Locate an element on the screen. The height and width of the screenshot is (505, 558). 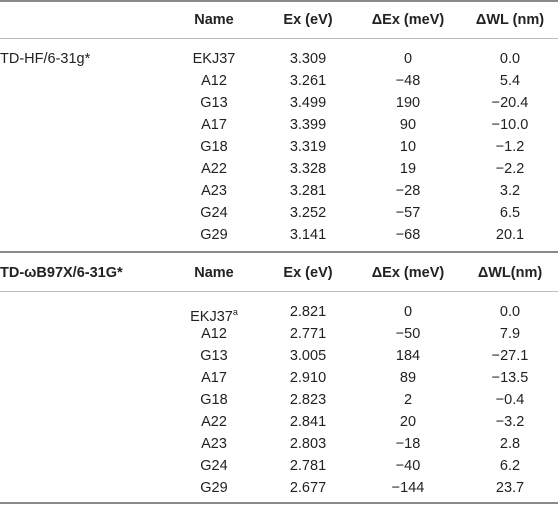
cell-ex-text: 3.328 is located at coordinates (308, 169).